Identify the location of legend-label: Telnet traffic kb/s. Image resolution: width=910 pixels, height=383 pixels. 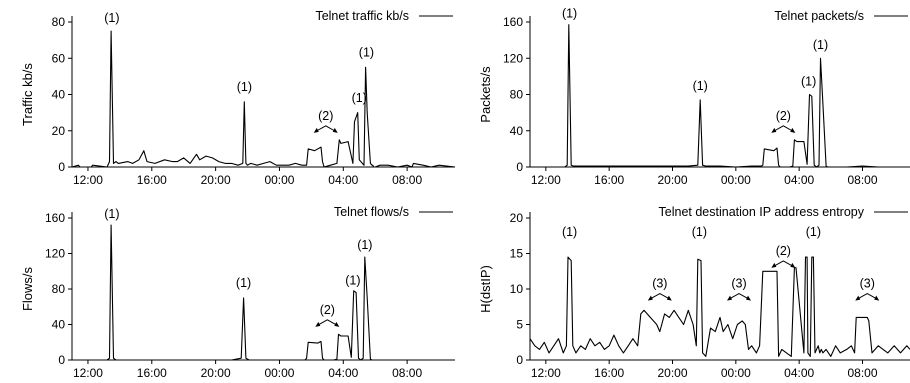
(362, 16).